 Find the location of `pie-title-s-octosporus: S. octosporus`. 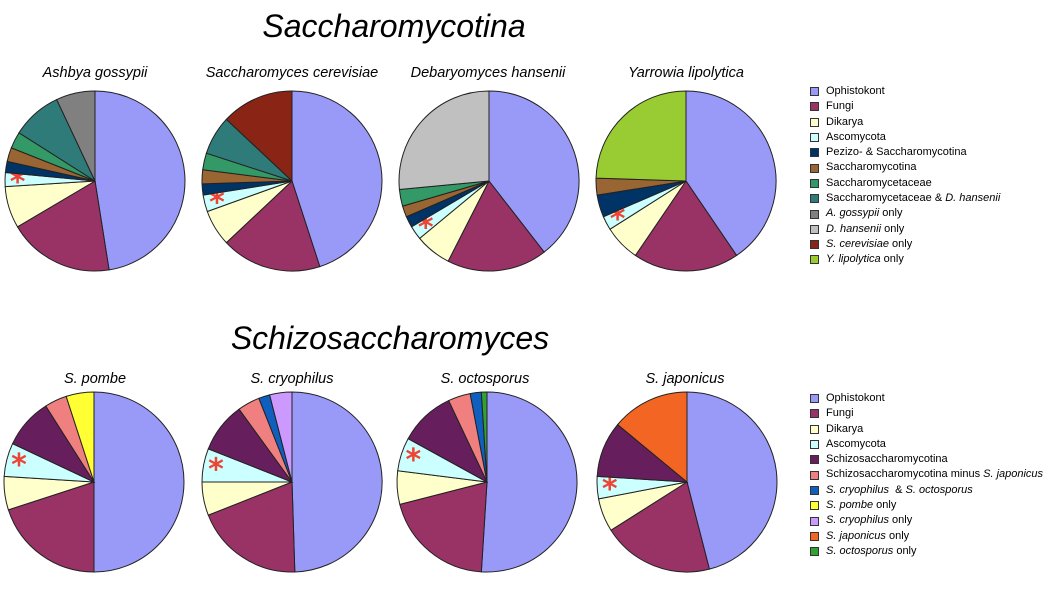

pie-title-s-octosporus: S. octosporus is located at coordinates (485, 379).